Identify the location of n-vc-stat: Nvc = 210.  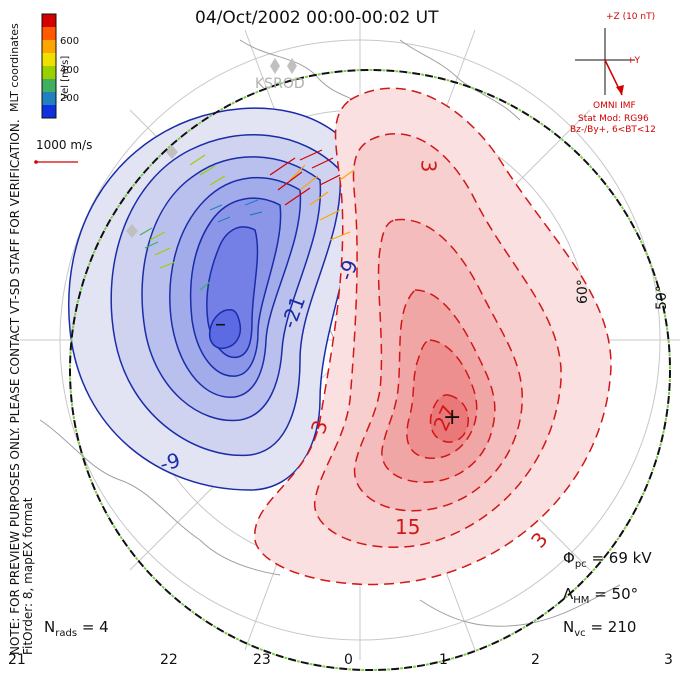
(600, 628).